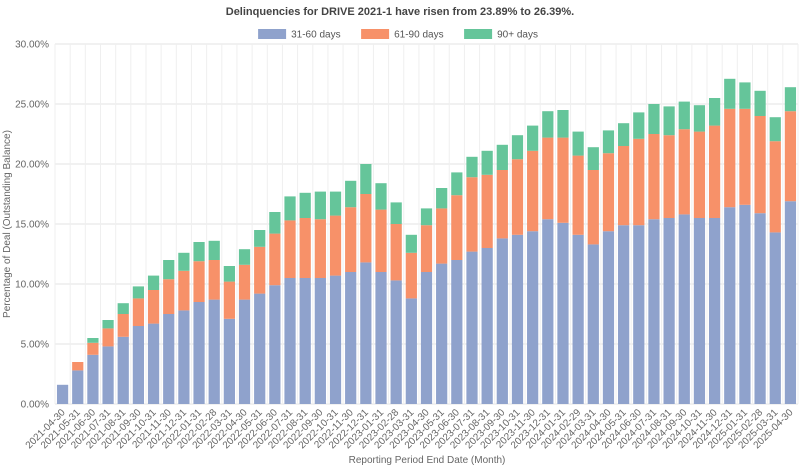 The image size is (800, 467). I want to click on y-tick-label: 5.00%, so click(35, 345).